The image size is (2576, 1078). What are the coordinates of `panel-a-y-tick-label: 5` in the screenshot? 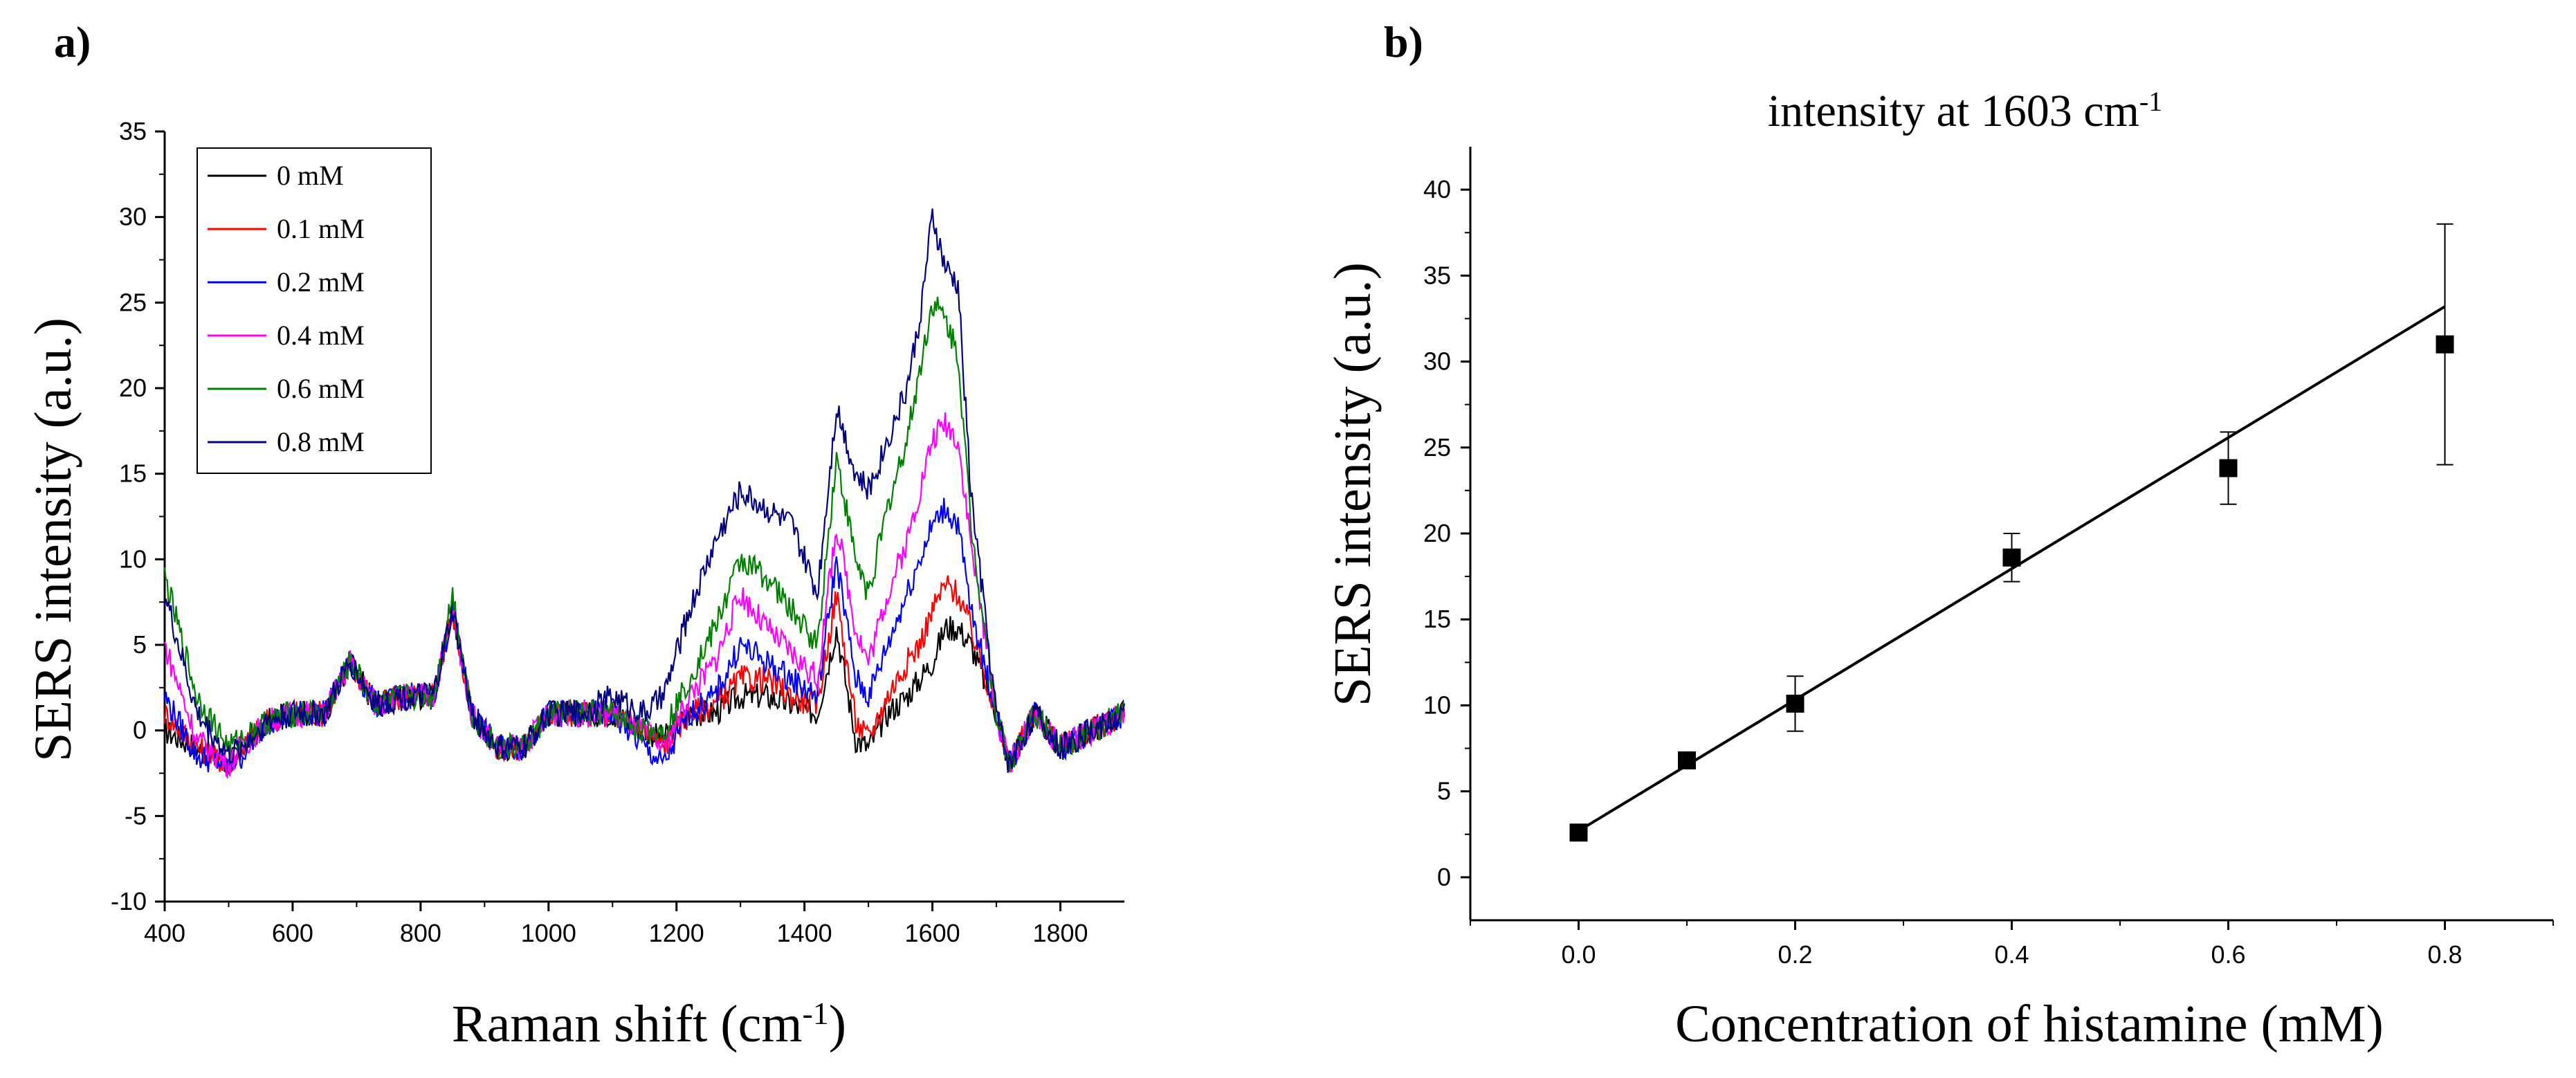 It's located at (140, 644).